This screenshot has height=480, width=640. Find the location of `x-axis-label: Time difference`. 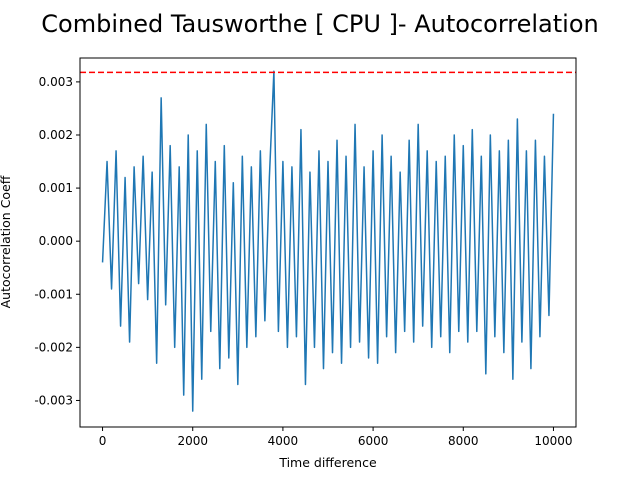

x-axis-label: Time difference is located at coordinates (327, 462).